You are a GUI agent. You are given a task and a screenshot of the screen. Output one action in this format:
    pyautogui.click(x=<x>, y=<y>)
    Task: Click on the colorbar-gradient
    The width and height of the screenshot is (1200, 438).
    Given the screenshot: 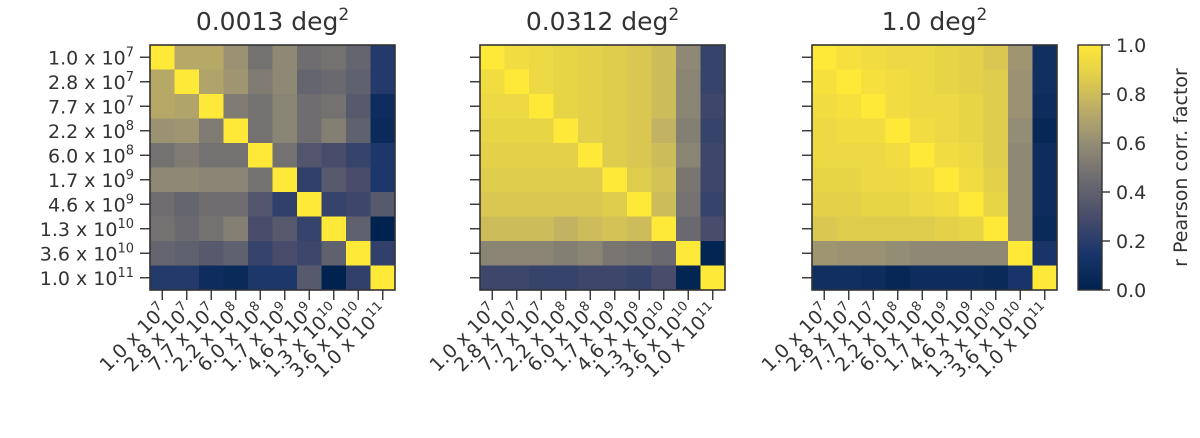 What is the action you would take?
    pyautogui.click(x=1090, y=167)
    